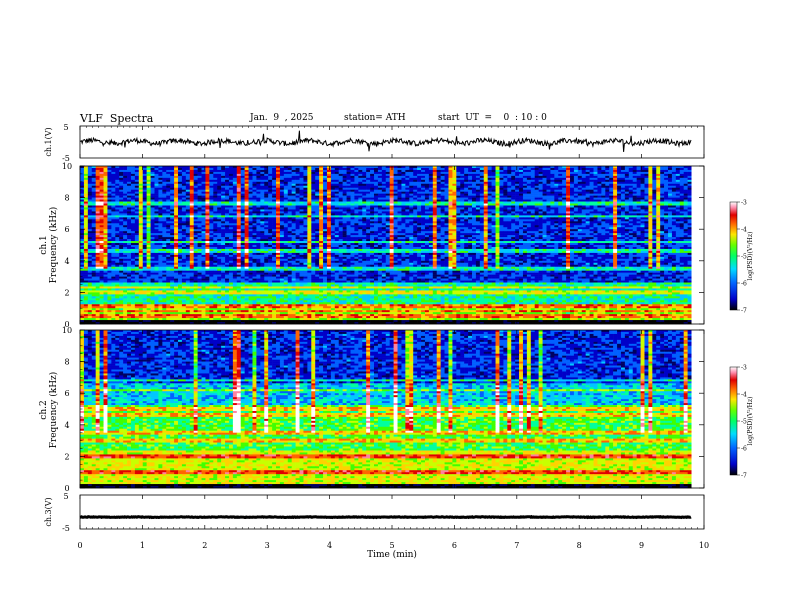 This screenshot has width=792, height=612. What do you see at coordinates (204, 545) in the screenshot?
I see `x-tick-label: 2` at bounding box center [204, 545].